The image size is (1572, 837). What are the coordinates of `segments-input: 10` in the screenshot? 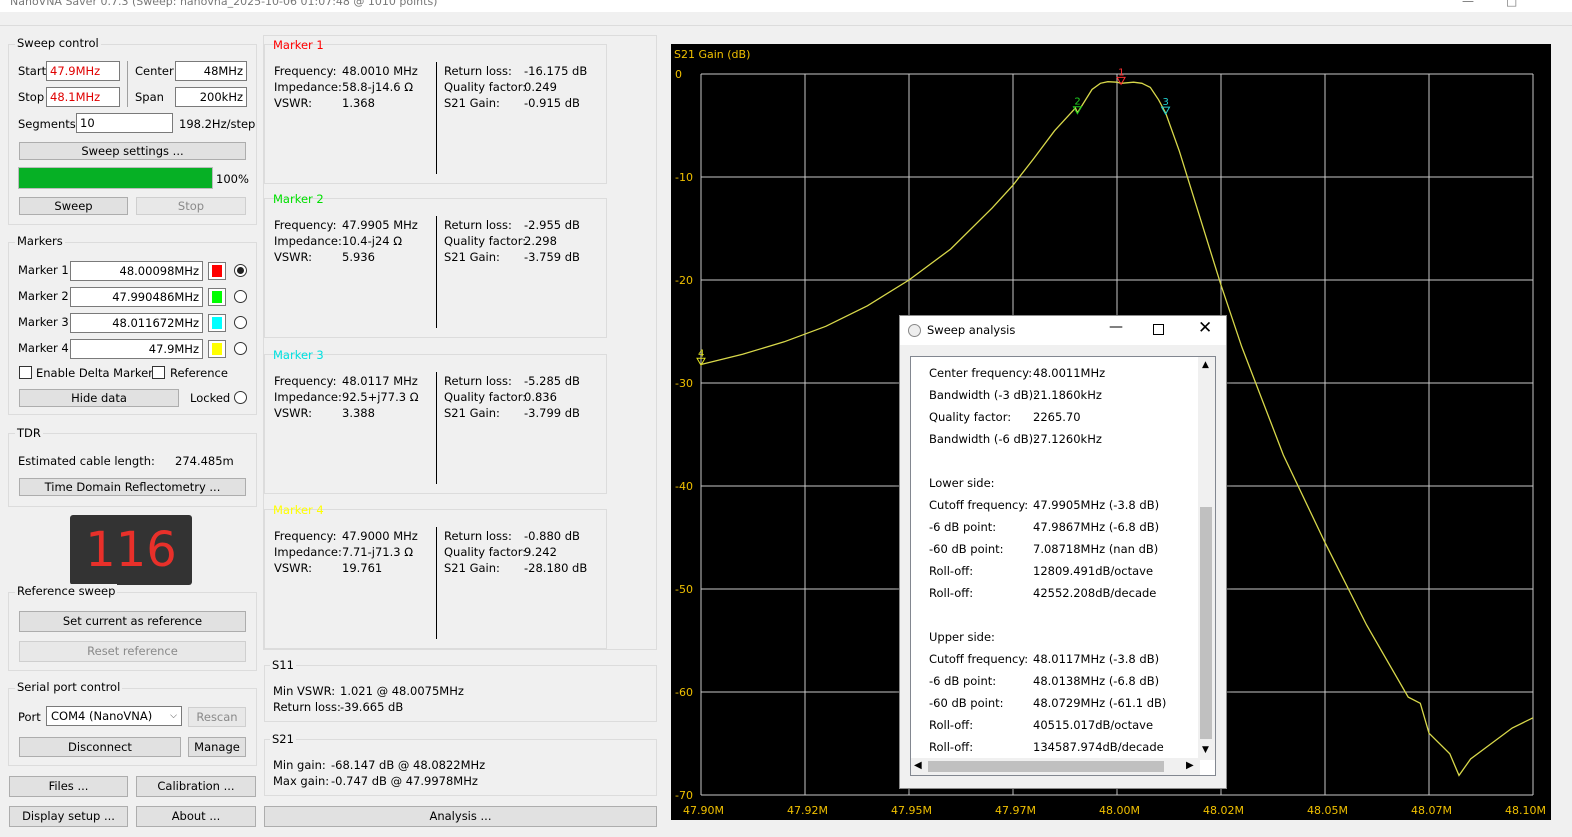 It's located at (124, 123).